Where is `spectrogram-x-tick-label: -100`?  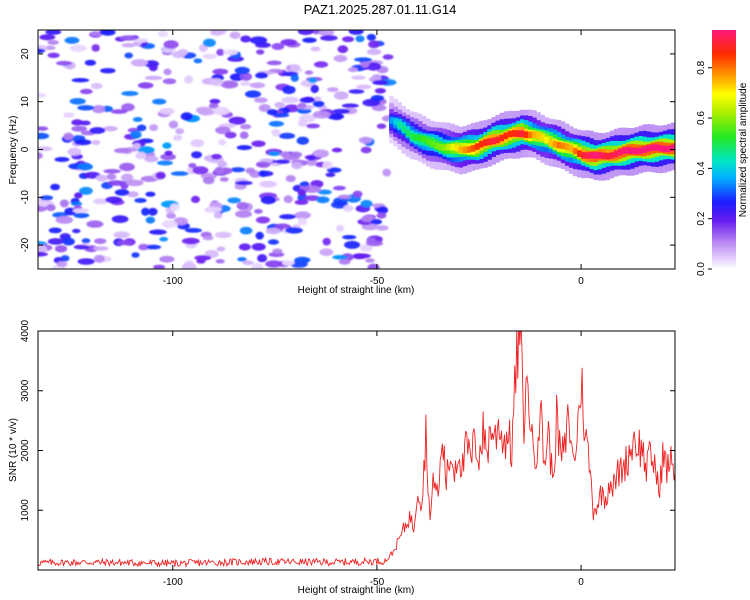 spectrogram-x-tick-label: -100 is located at coordinates (173, 281).